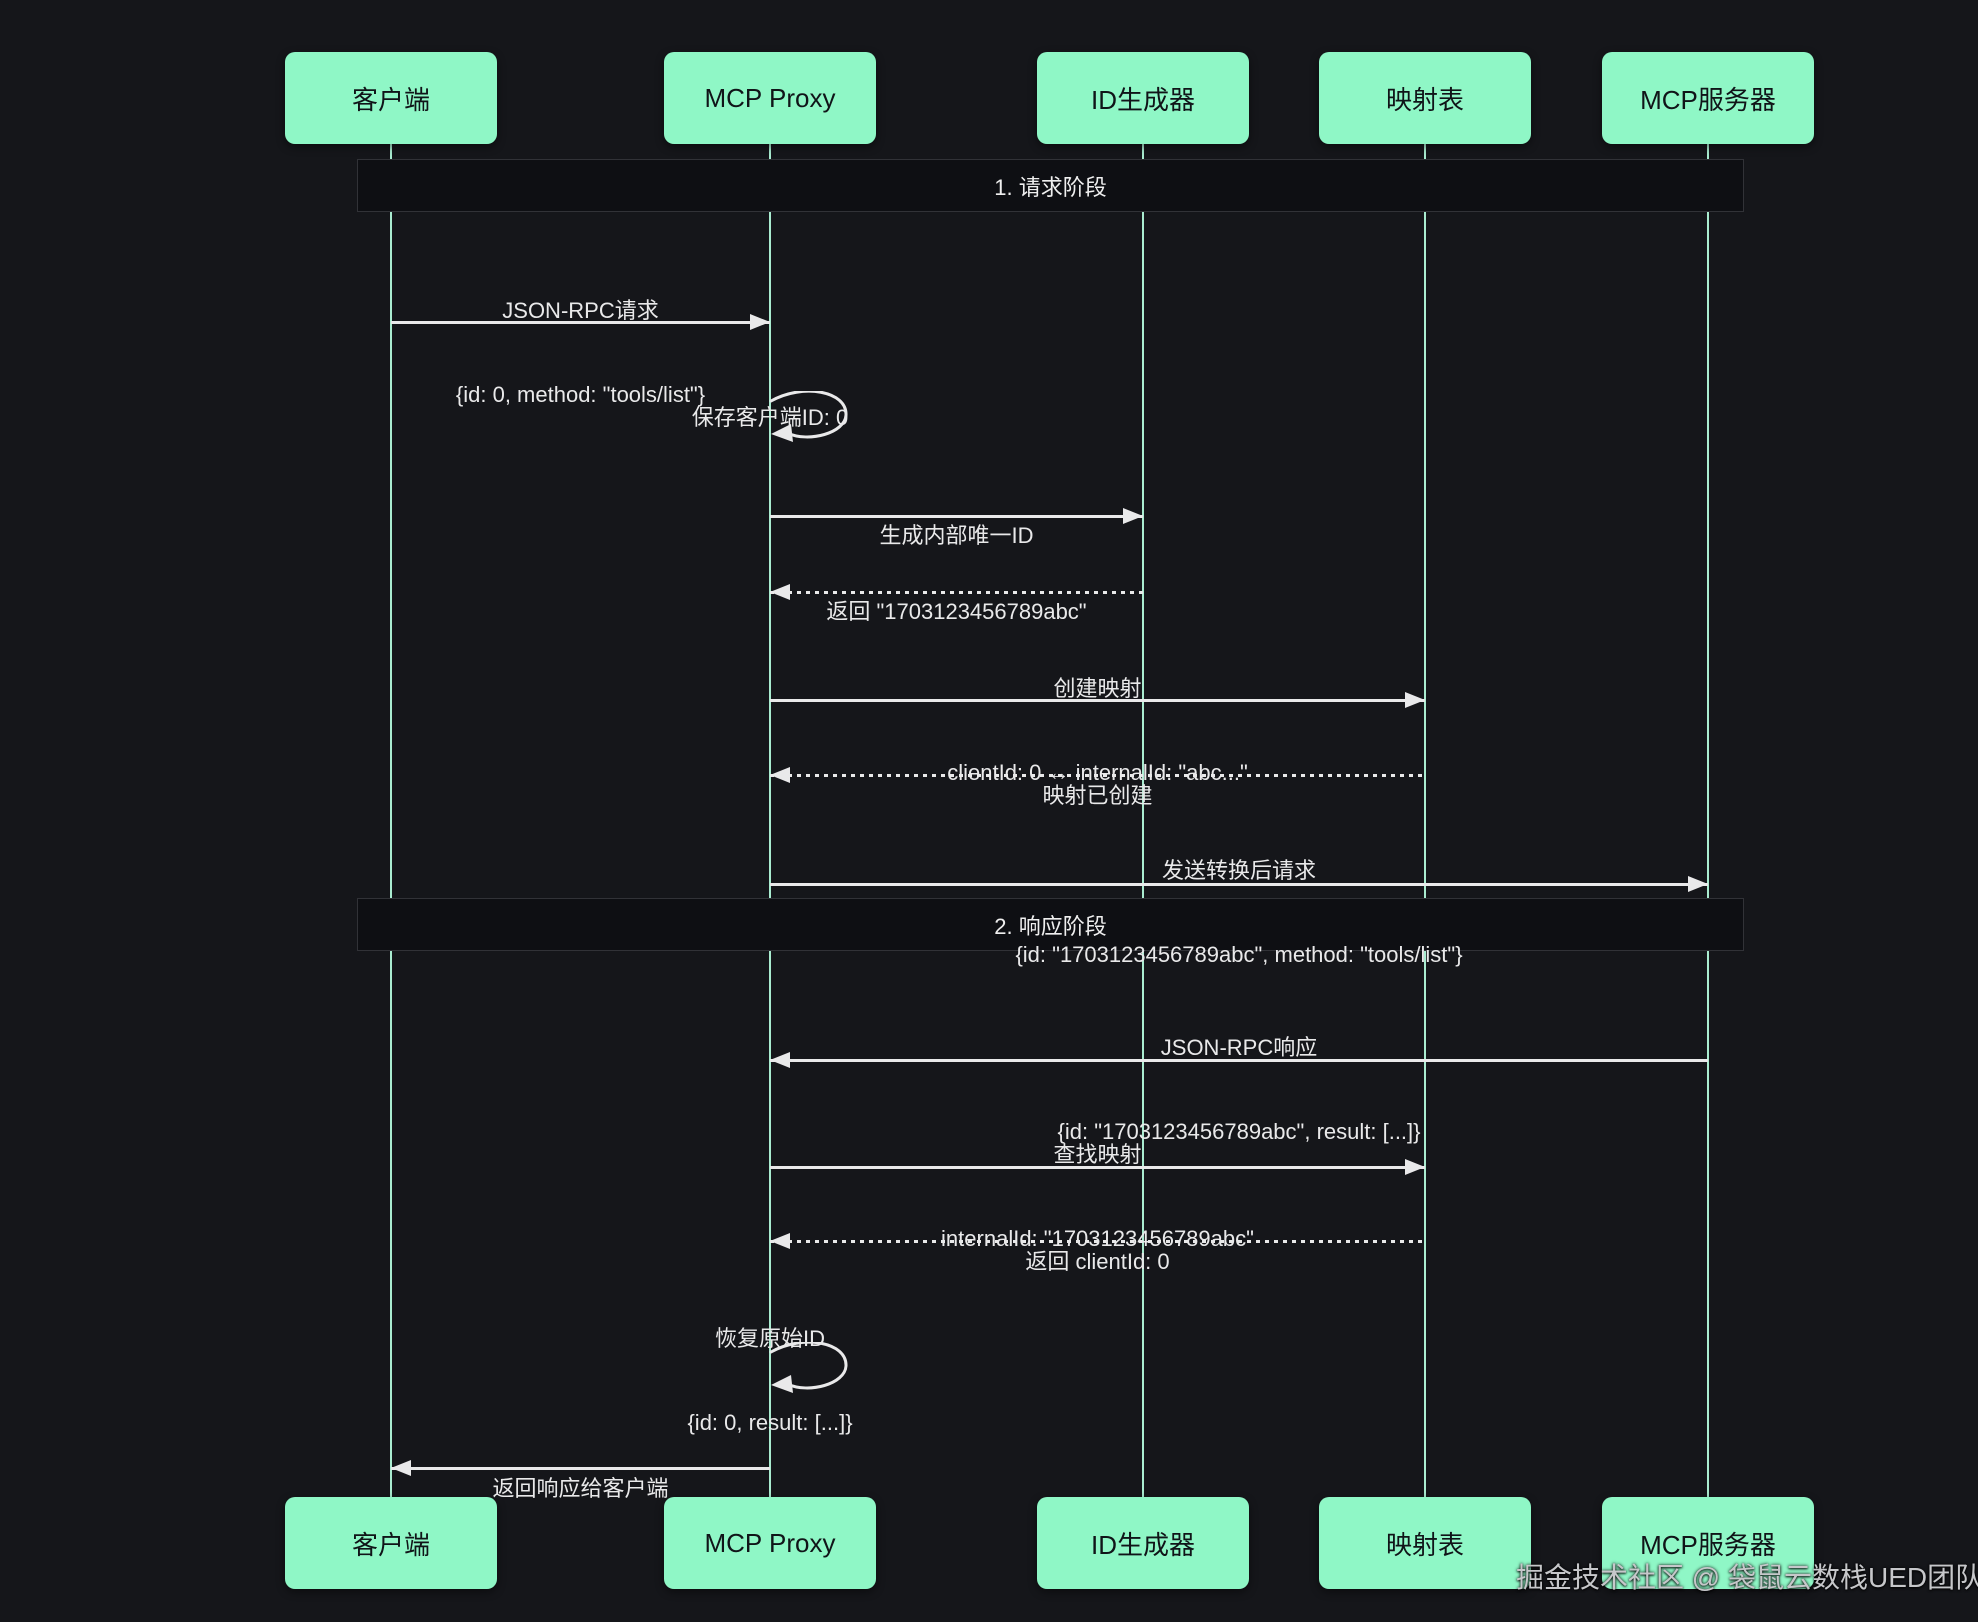  Describe the element at coordinates (391, 98) in the screenshot. I see `actor-top-client: 客户端` at that location.